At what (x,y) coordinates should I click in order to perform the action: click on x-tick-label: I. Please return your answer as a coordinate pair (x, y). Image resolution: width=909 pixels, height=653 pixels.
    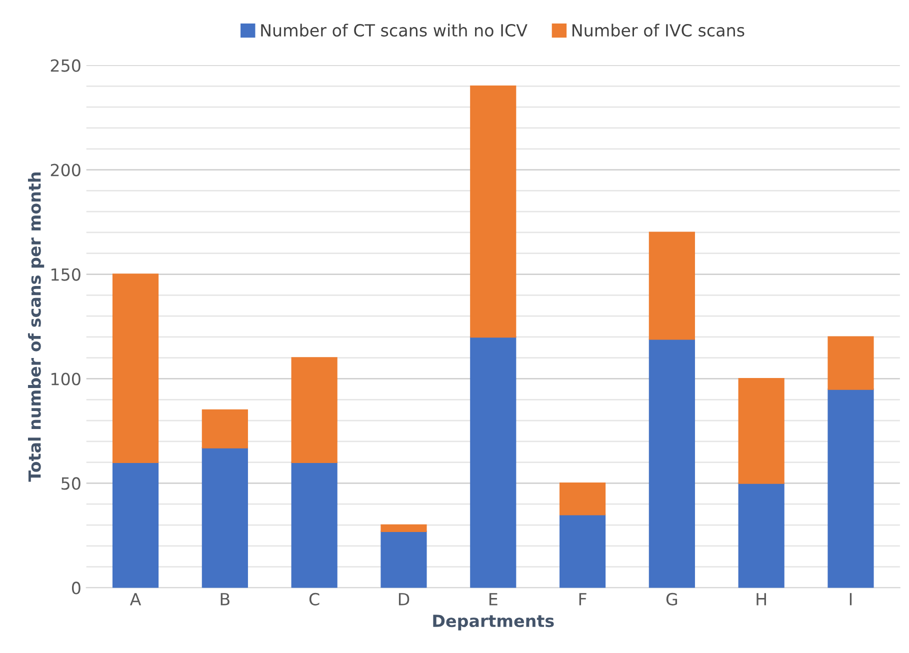
    Looking at the image, I should click on (851, 599).